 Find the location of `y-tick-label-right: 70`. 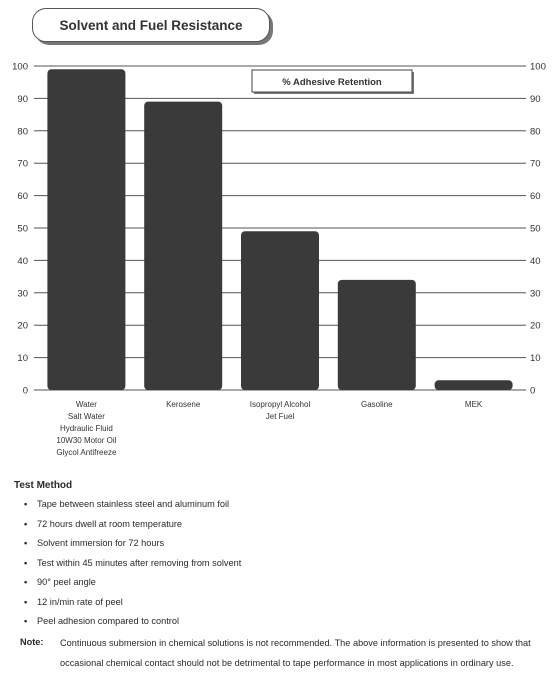

y-tick-label-right: 70 is located at coordinates (535, 164).